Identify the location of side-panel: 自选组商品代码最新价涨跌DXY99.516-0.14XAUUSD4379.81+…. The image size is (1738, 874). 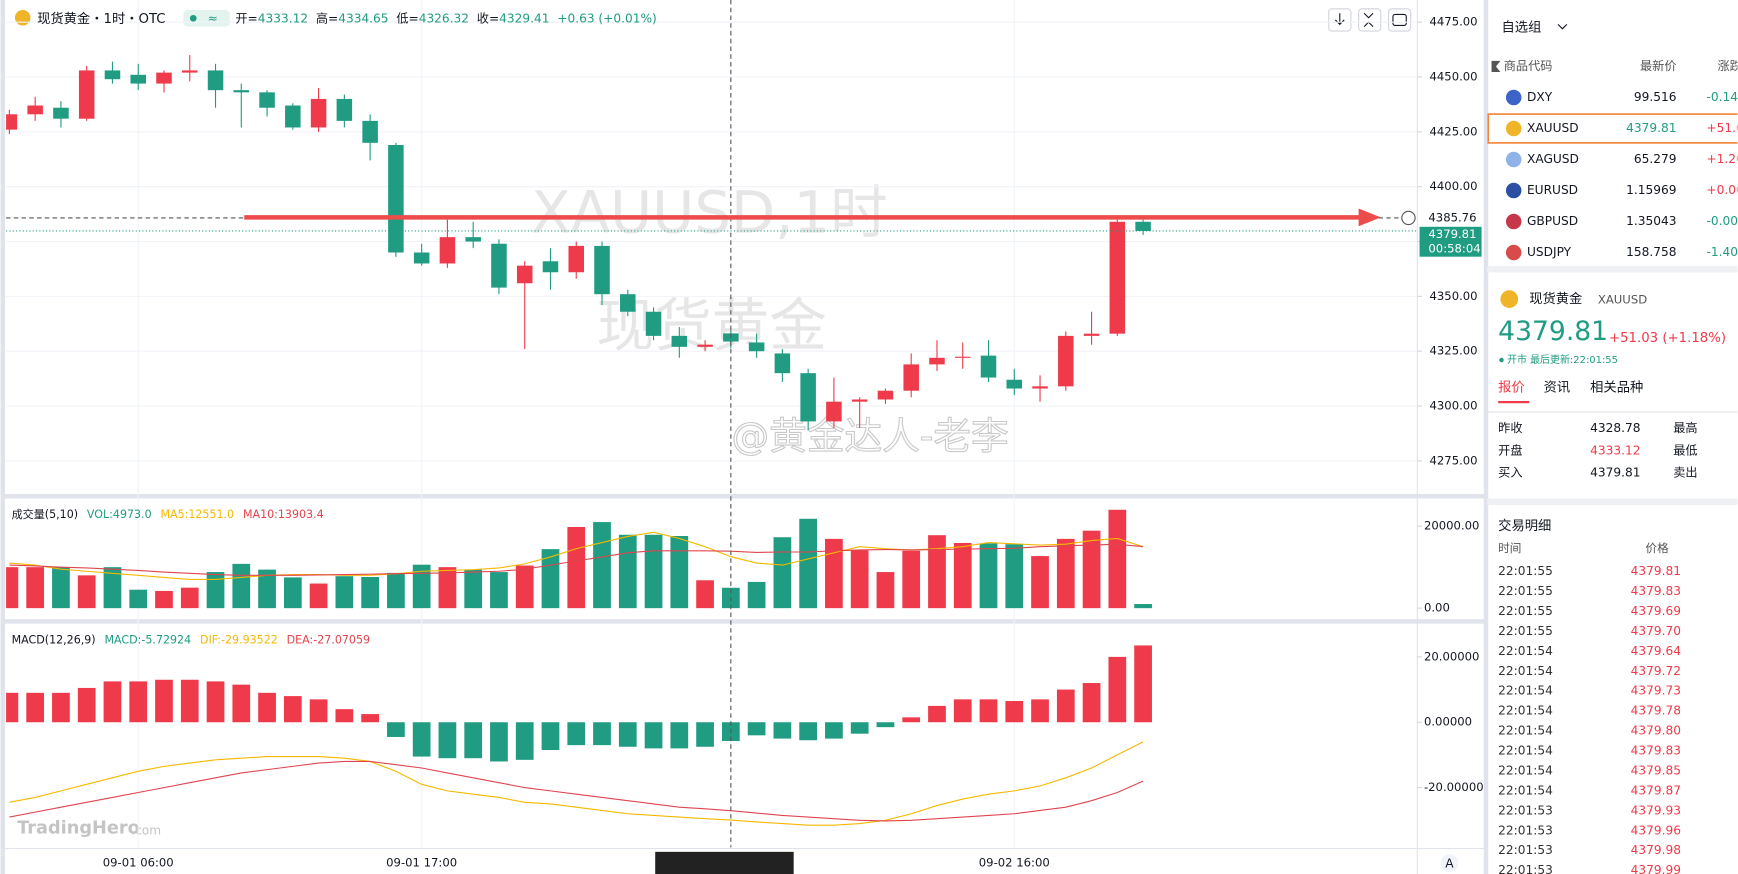
(1618, 447).